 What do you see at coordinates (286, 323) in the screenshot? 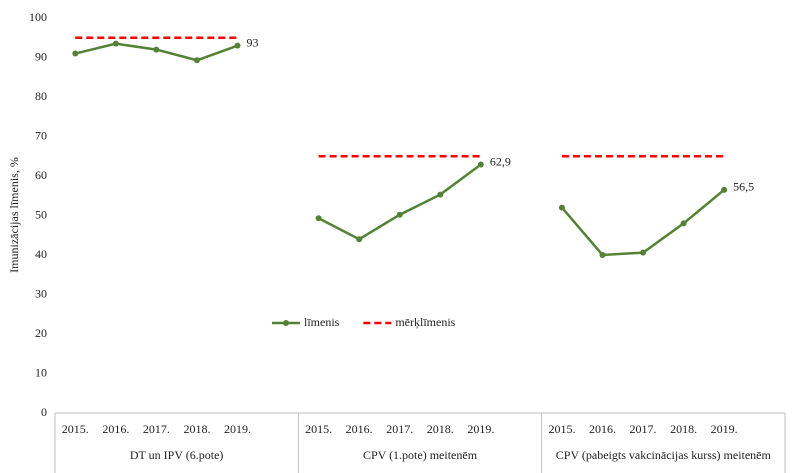
I see `legend-marker` at bounding box center [286, 323].